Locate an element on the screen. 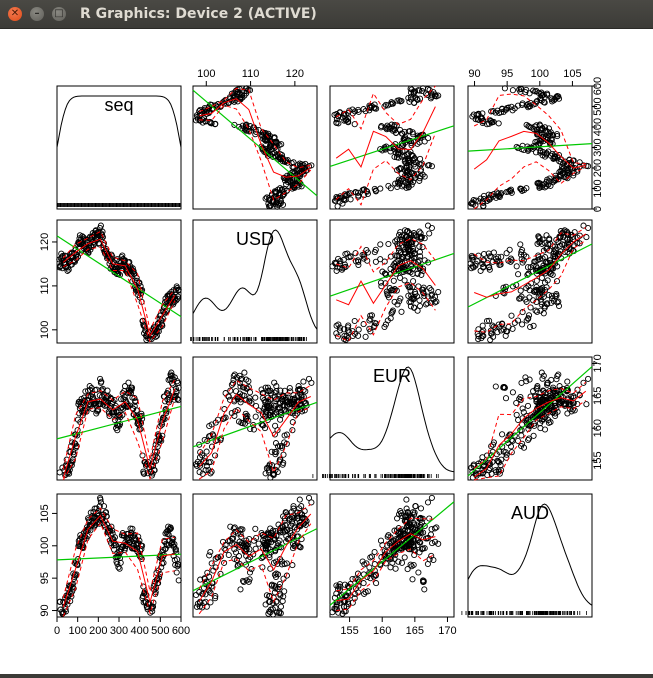  diag-label-AUD: AUD is located at coordinates (530, 513).